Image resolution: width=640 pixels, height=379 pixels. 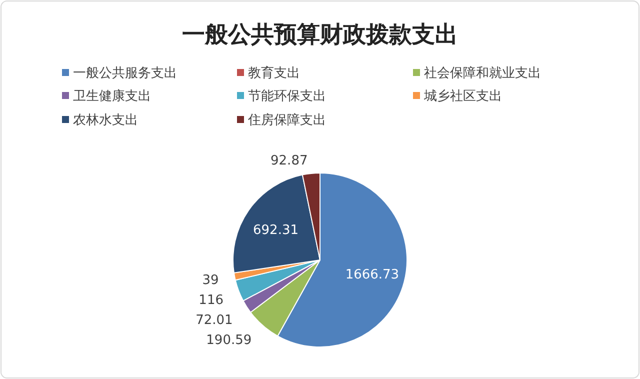 I want to click on data-label: 1666.73, so click(x=372, y=275).